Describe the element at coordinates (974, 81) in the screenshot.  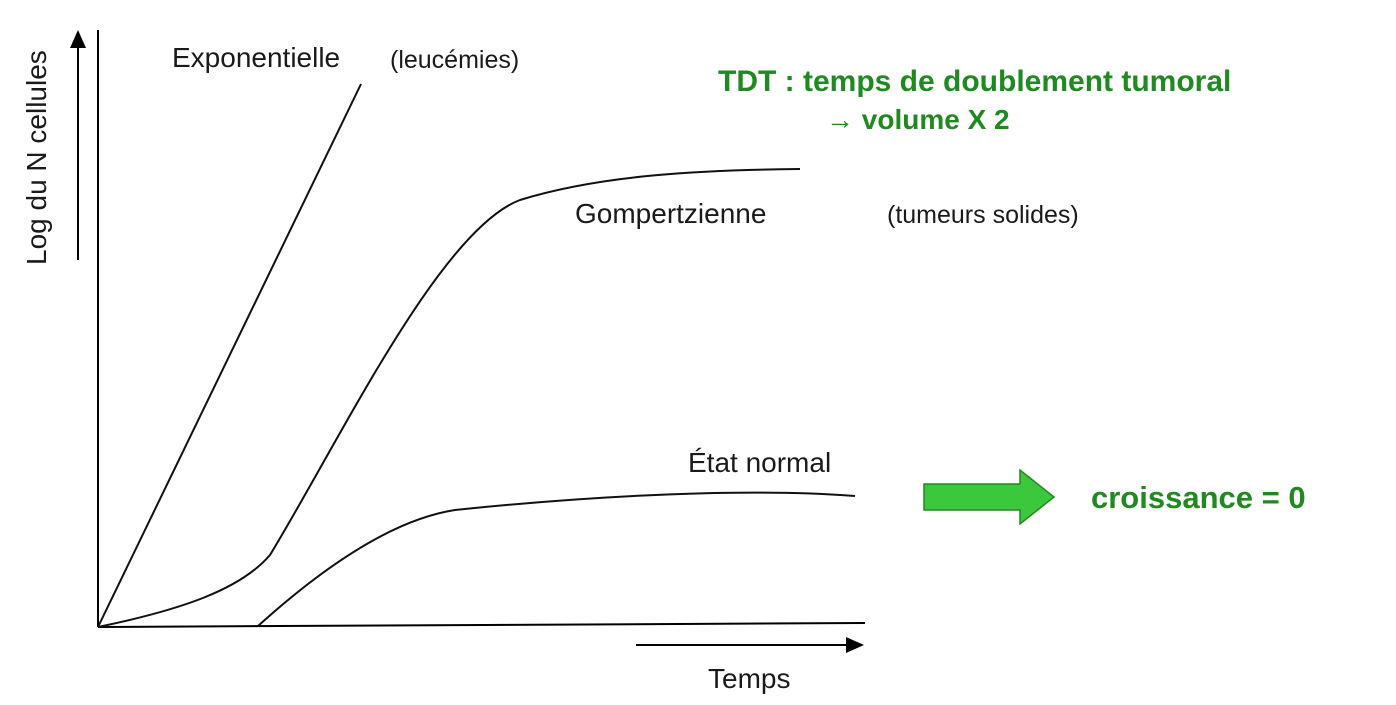
I see `tdt-definition: TDT : temps de doublement tumoral` at that location.